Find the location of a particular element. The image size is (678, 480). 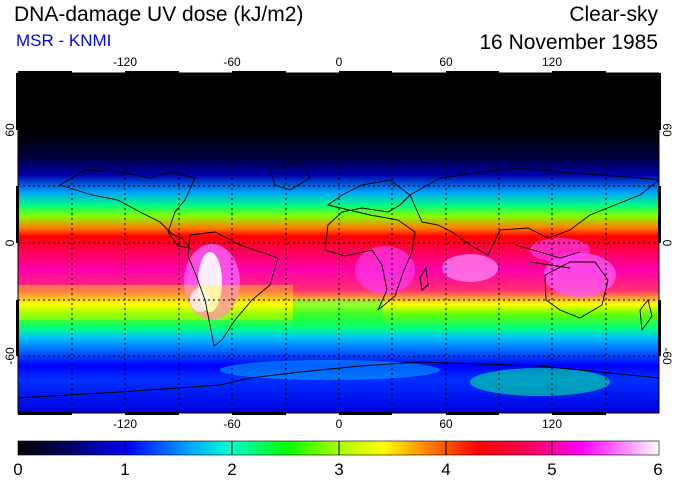

colorbar-label: 4 is located at coordinates (445, 469).